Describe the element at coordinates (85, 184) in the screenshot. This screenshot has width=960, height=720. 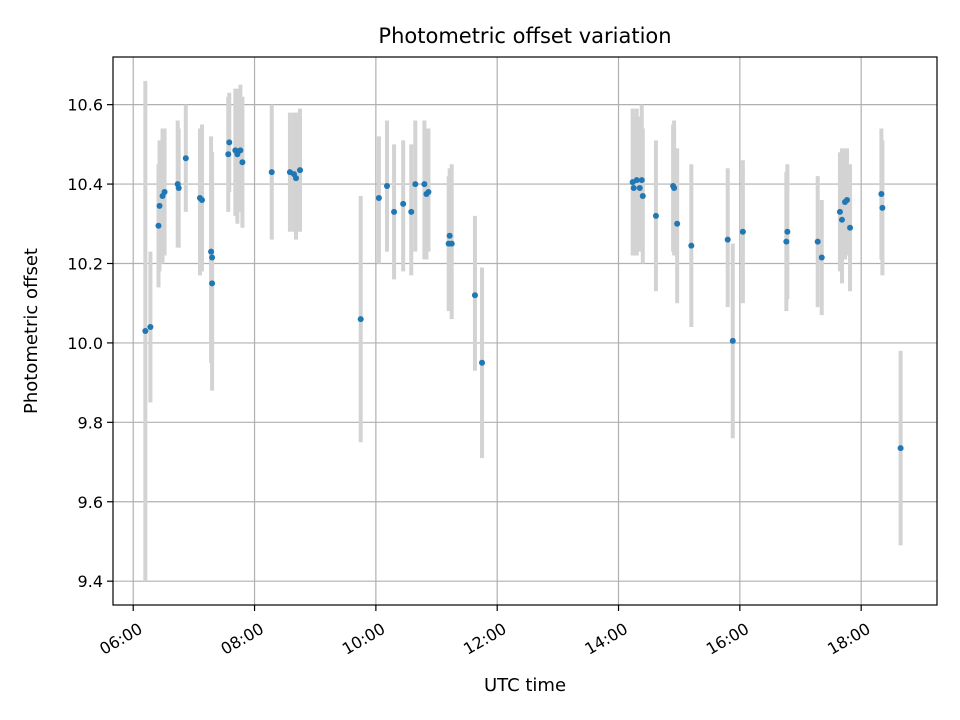
I see `y-tick-label: 10.4` at that location.